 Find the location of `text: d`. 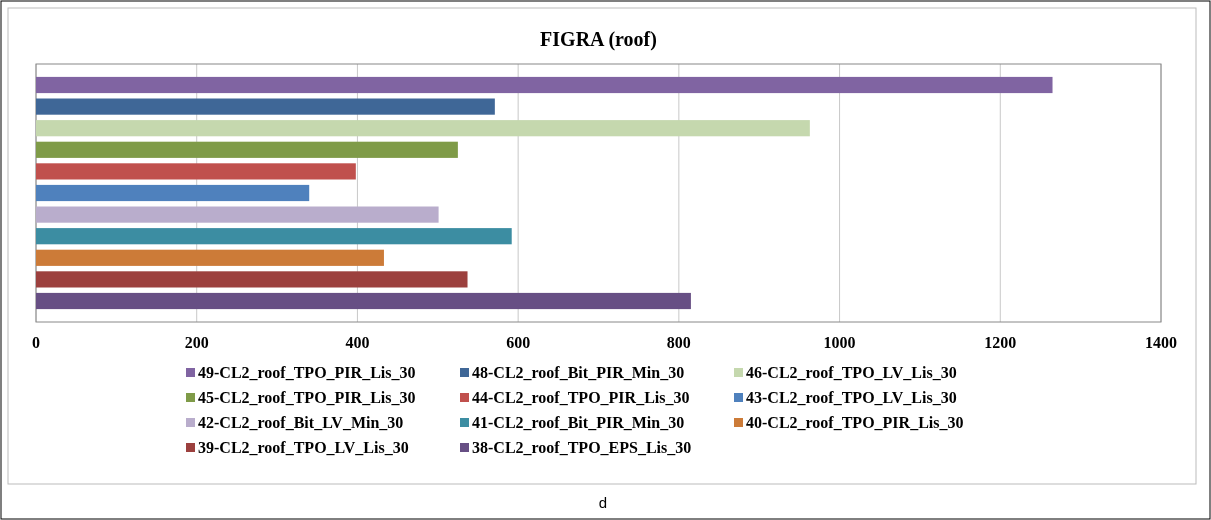

text: d is located at coordinates (603, 502).